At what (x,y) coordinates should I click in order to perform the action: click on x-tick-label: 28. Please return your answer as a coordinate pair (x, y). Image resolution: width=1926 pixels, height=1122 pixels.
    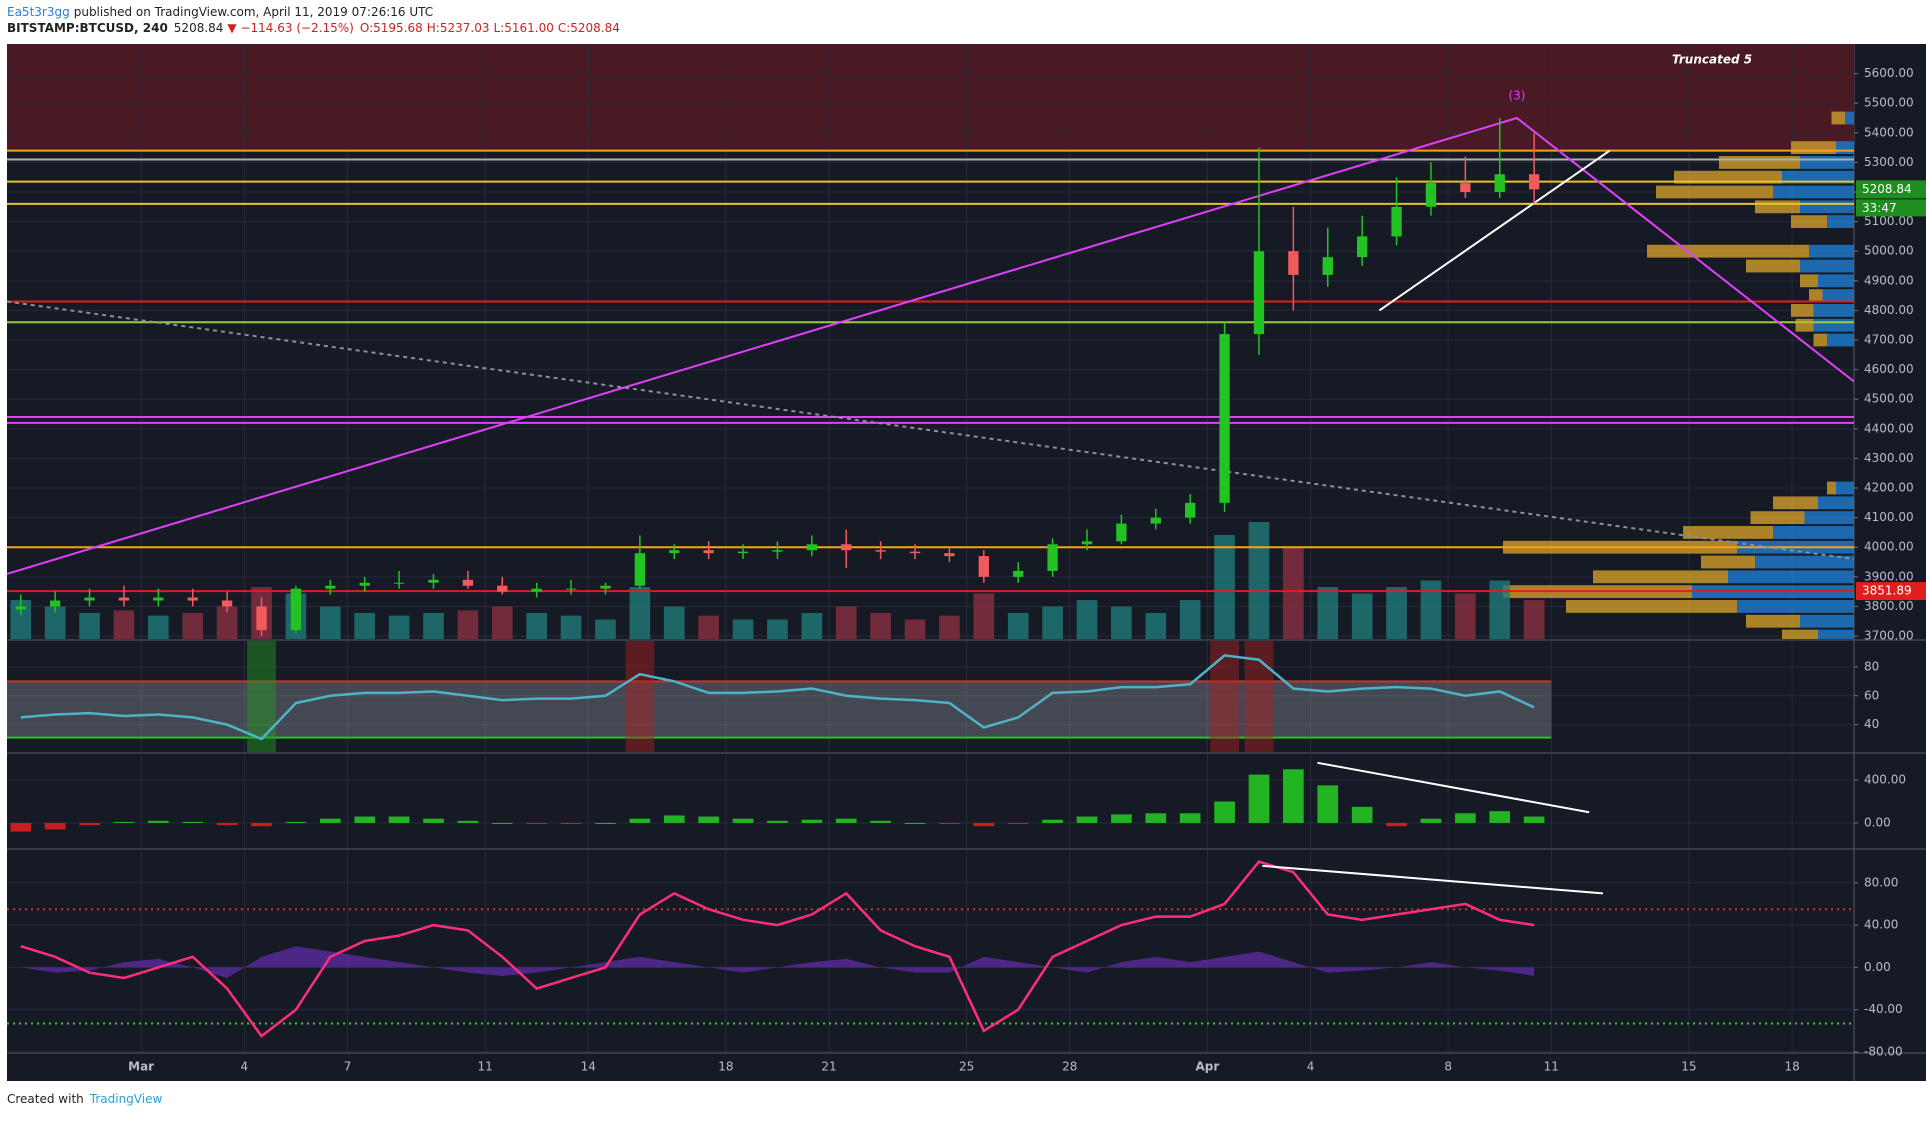
    Looking at the image, I should click on (1069, 1067).